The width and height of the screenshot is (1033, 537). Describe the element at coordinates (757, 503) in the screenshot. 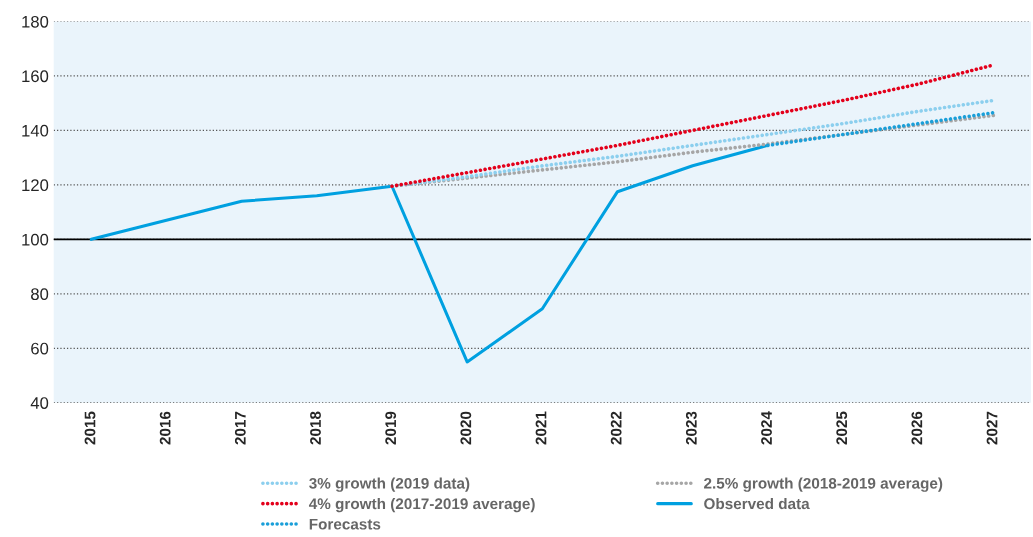

I see `legend-label: Observed data` at that location.